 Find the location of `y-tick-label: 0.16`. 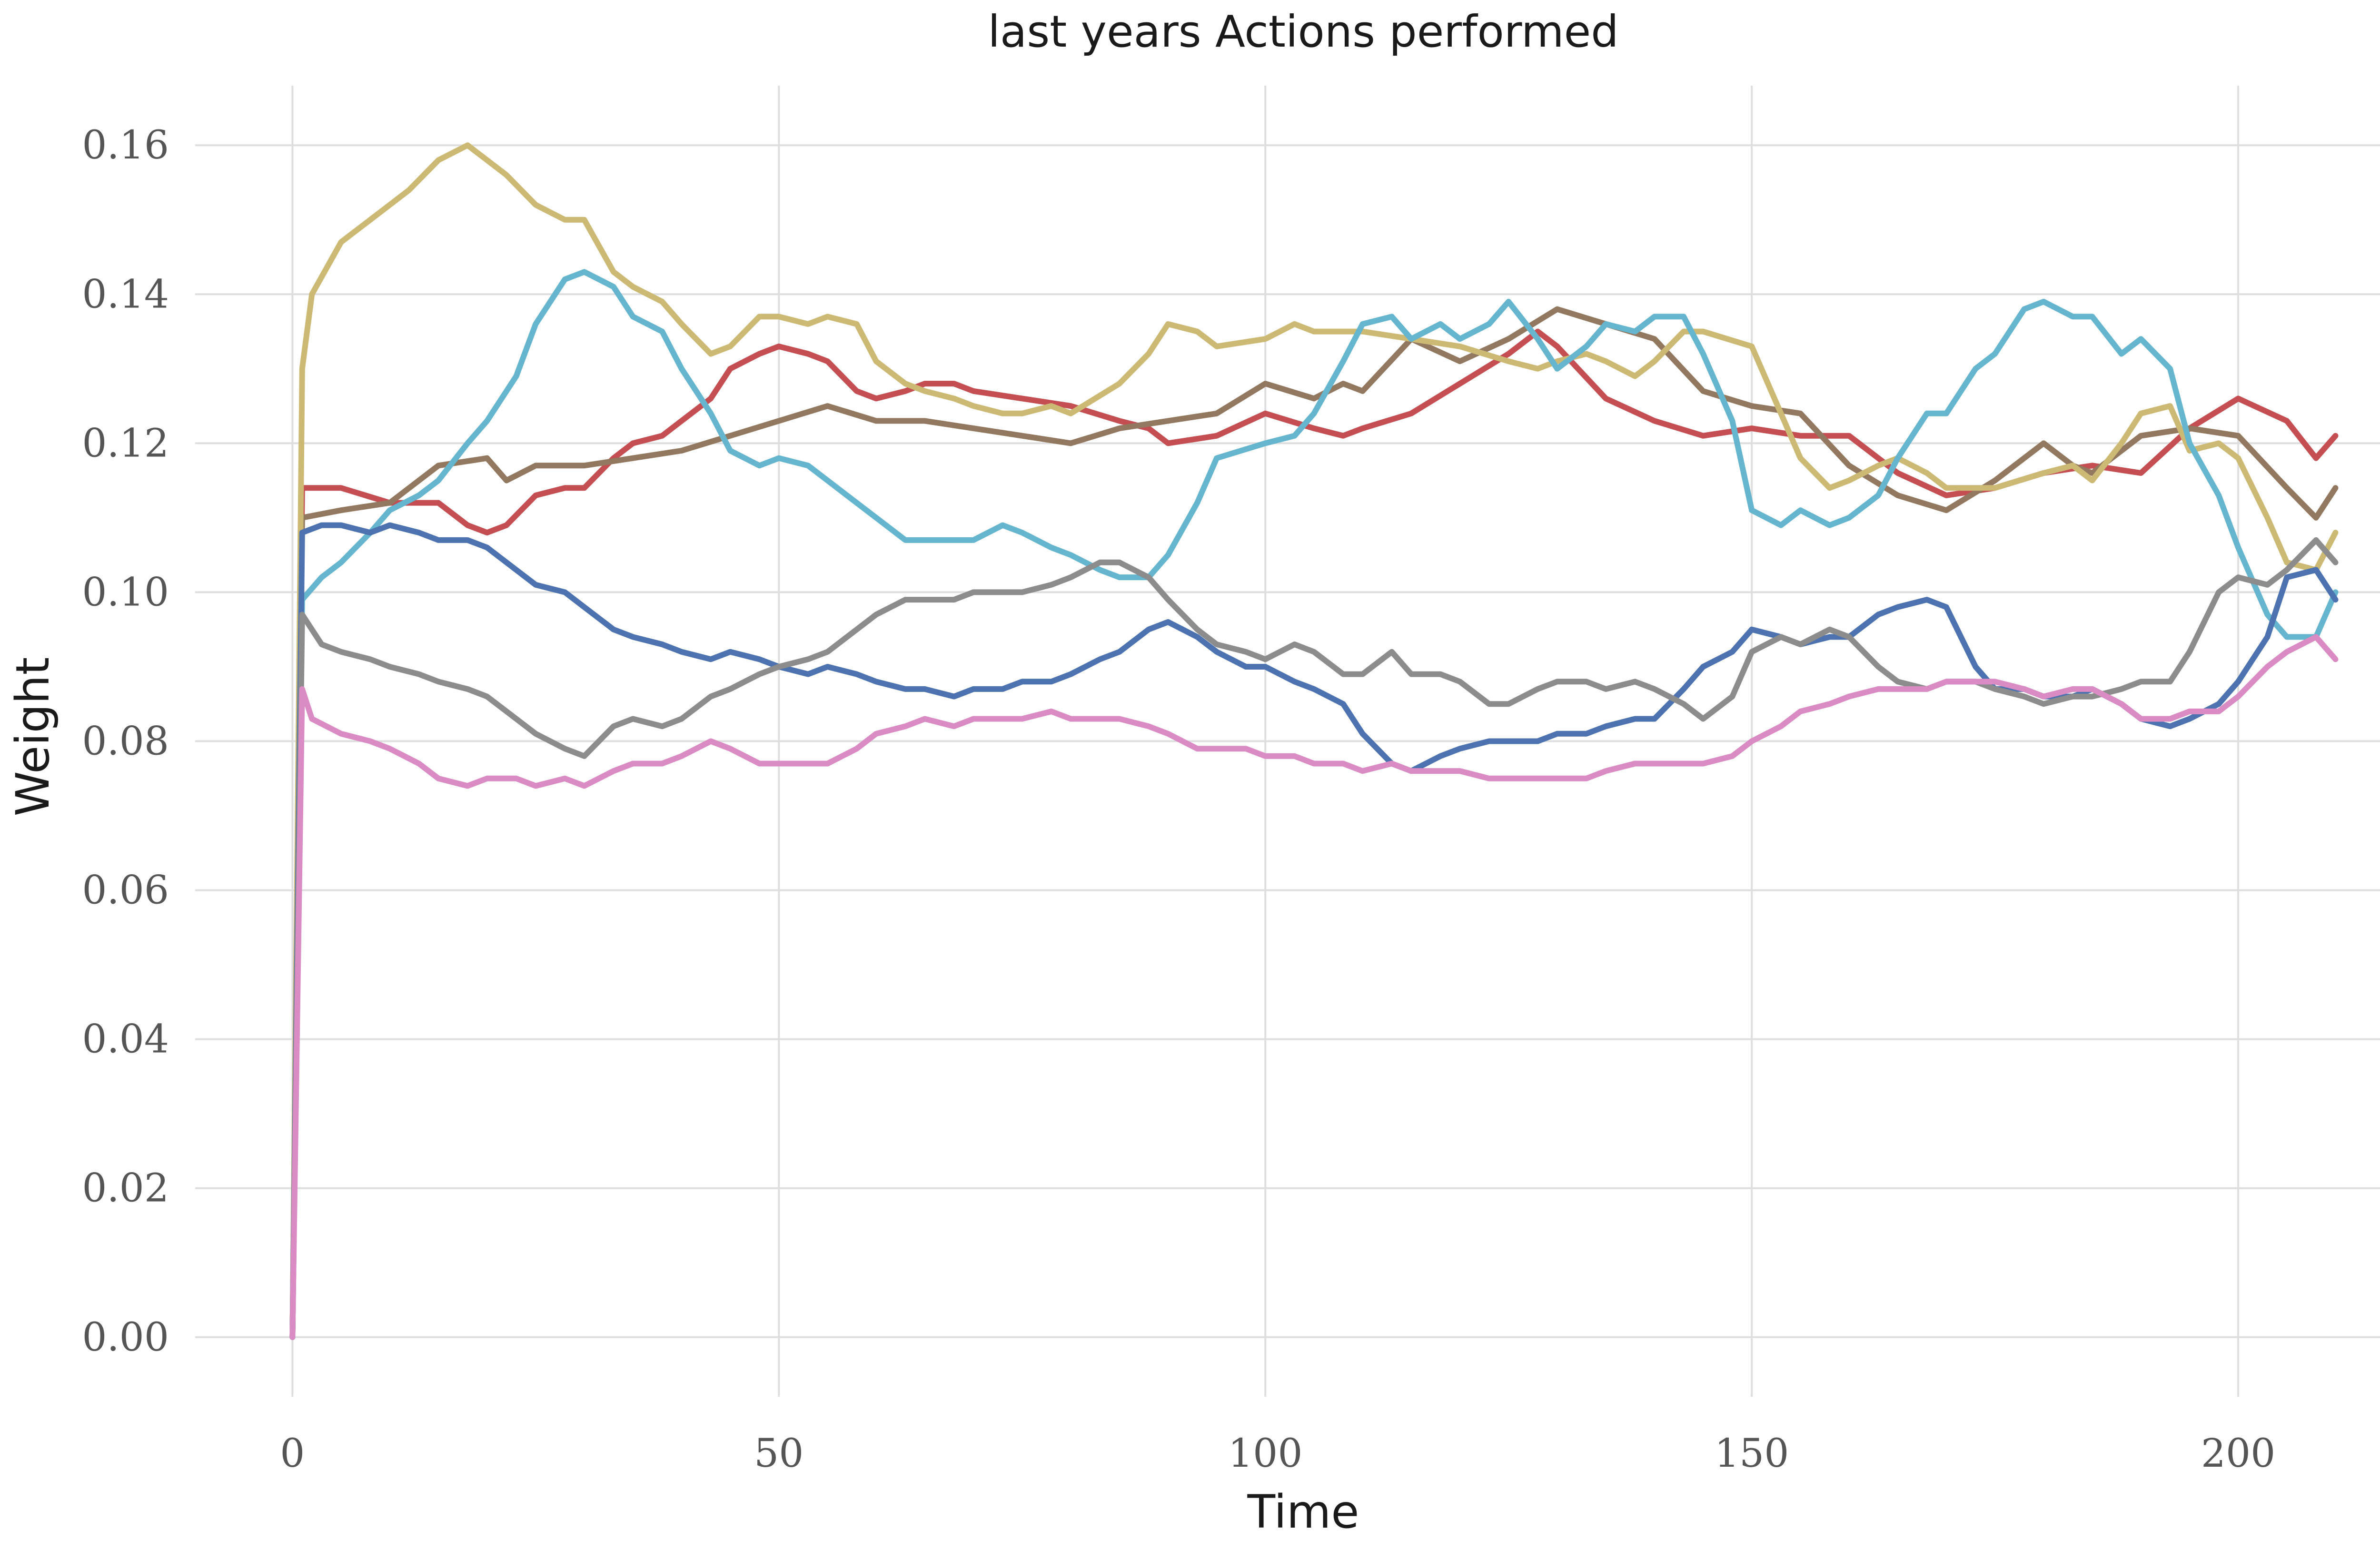

y-tick-label: 0.16 is located at coordinates (125, 145).